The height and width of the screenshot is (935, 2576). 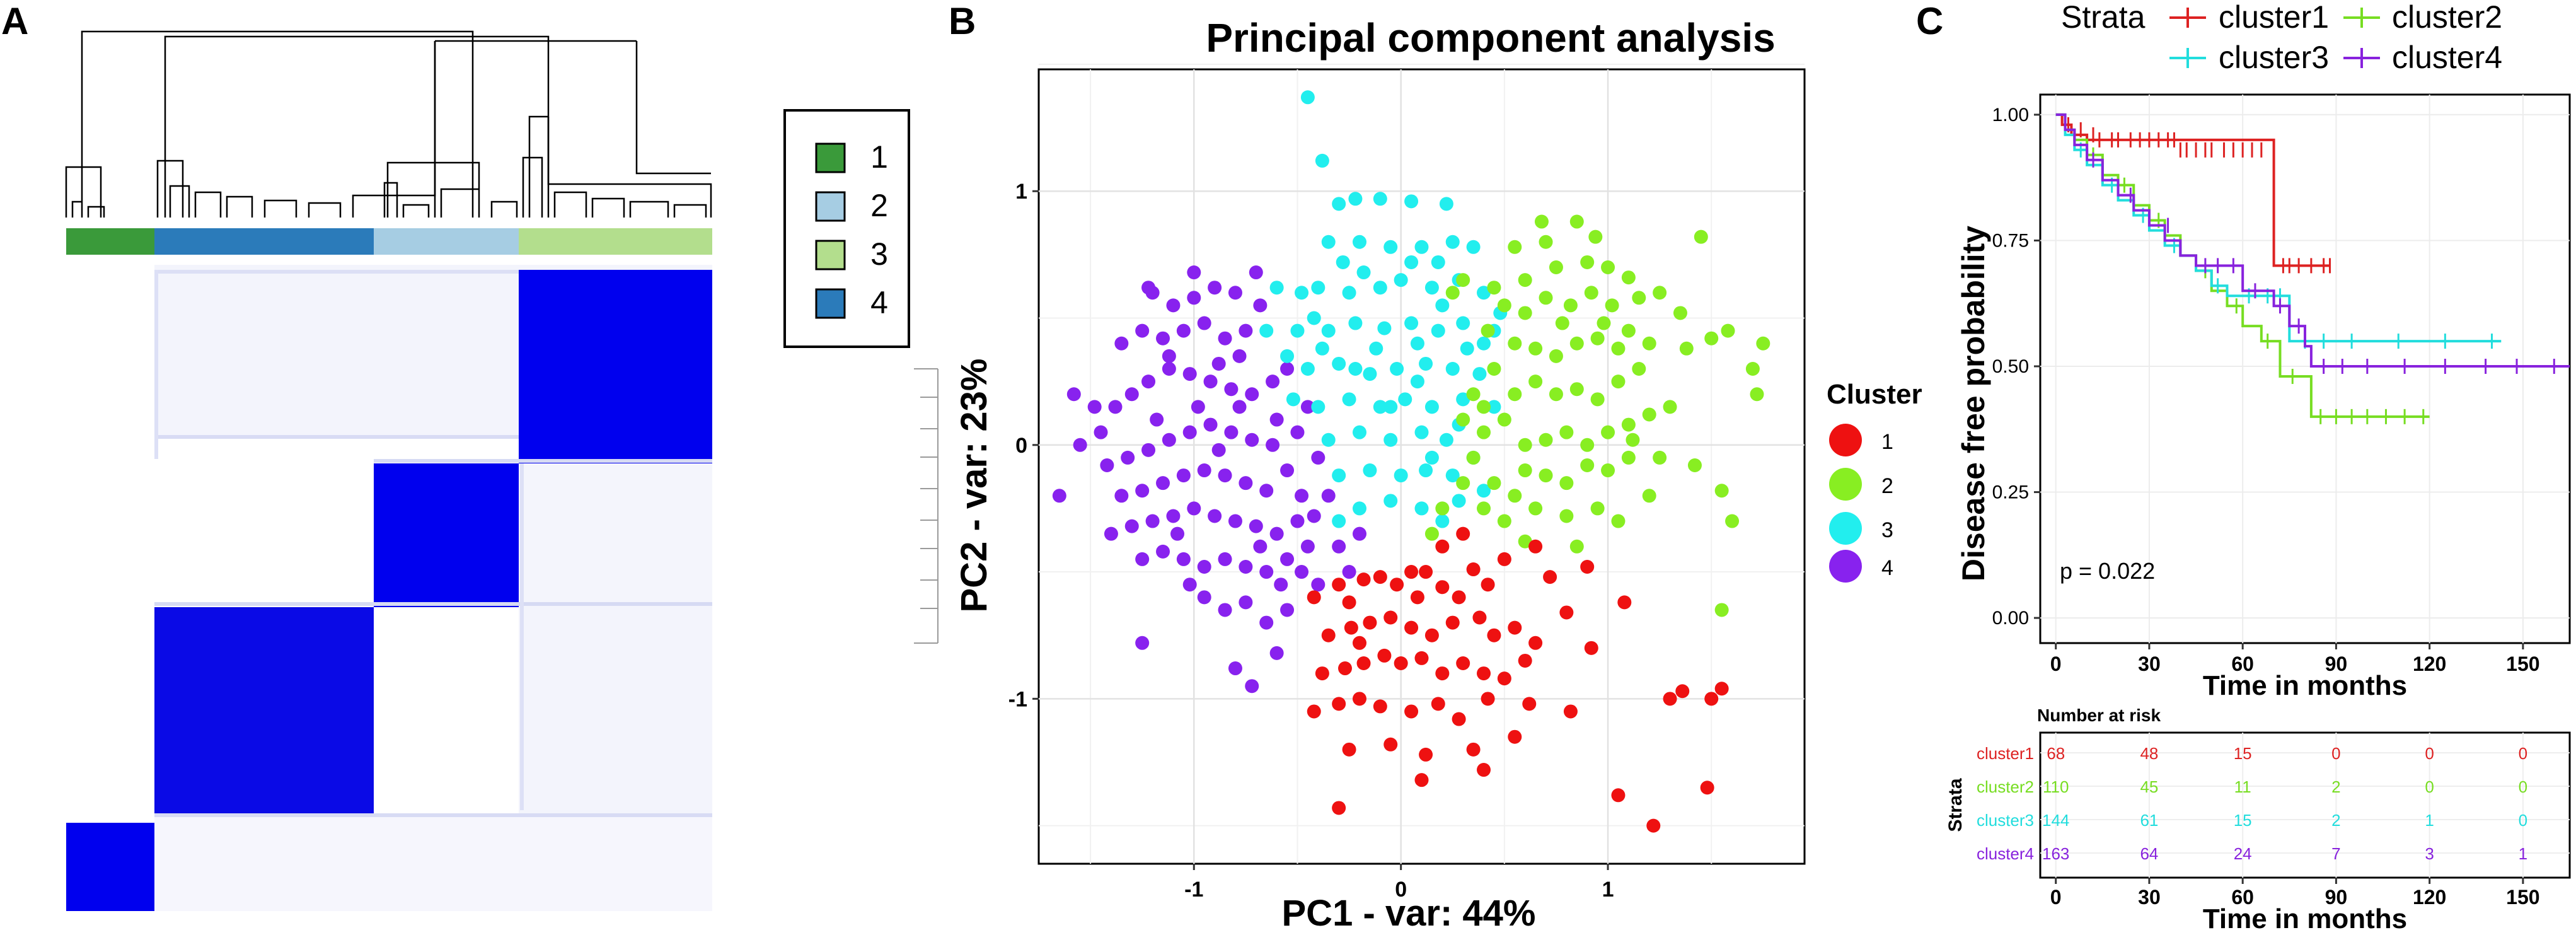 What do you see at coordinates (2430, 786) in the screenshot?
I see `risk-cell-cluster2: 0` at bounding box center [2430, 786].